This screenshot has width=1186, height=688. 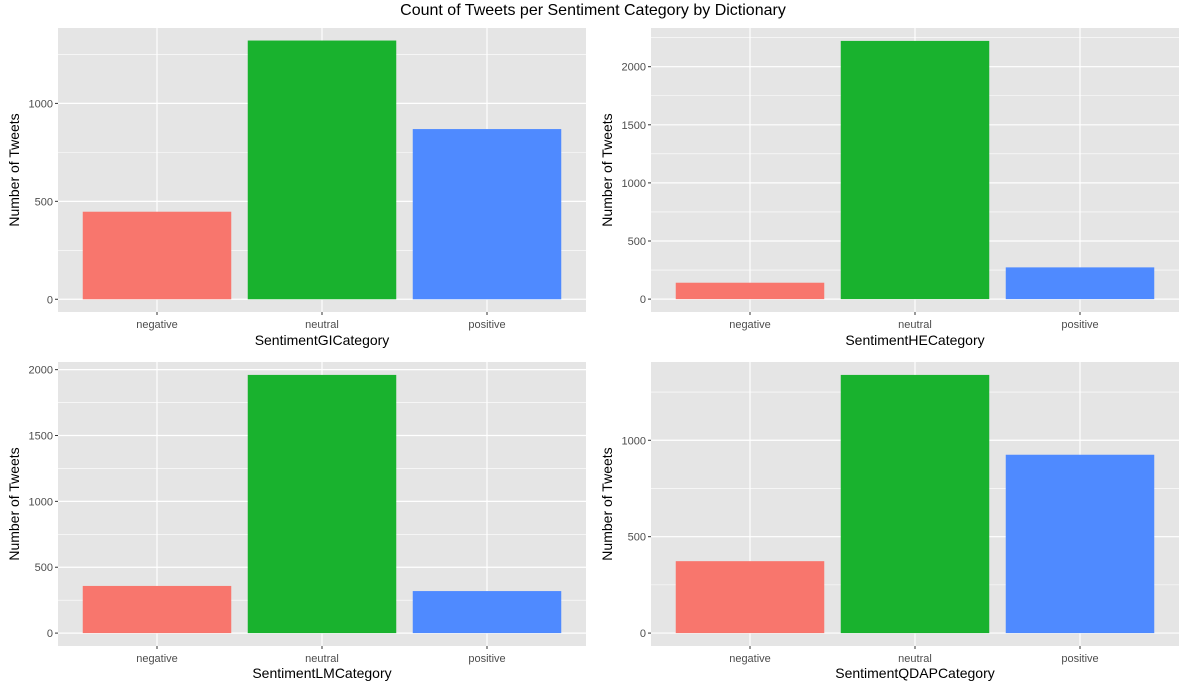 I want to click on x-axis-title: SentimentHECategory, so click(x=914, y=340).